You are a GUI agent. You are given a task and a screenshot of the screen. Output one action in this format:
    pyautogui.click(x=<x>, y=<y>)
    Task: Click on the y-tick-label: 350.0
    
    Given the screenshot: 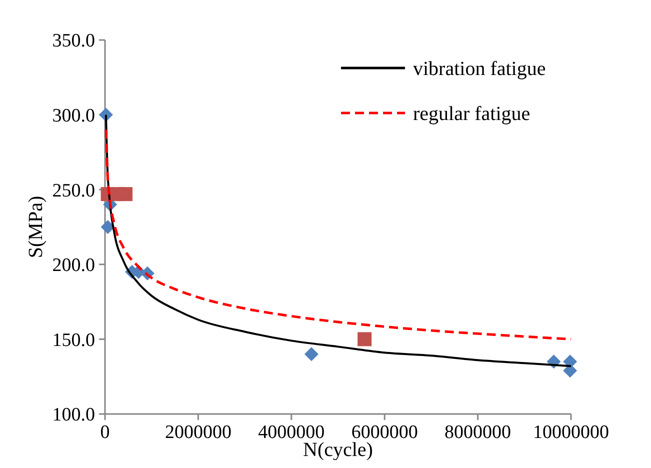 What is the action you would take?
    pyautogui.click(x=73, y=41)
    